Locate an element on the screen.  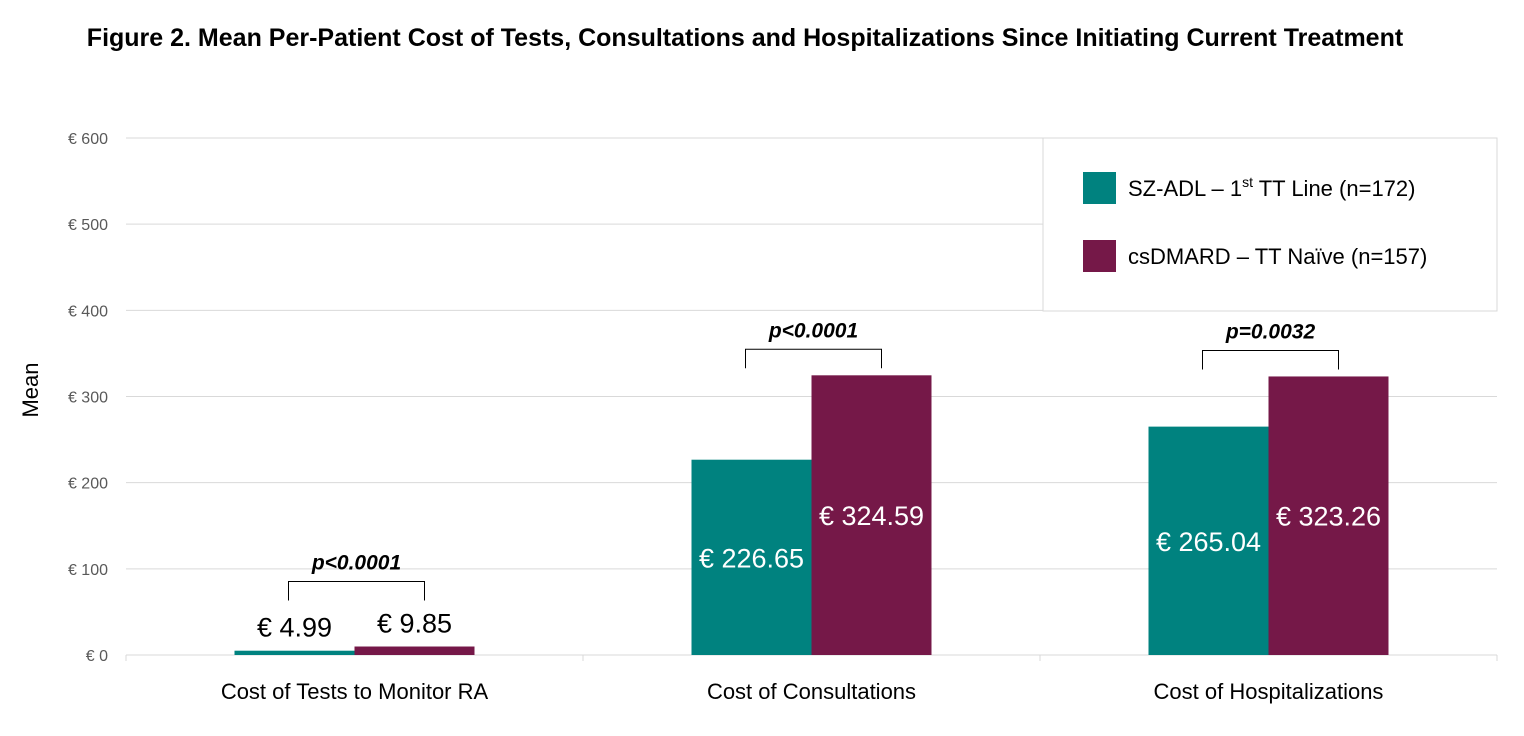
legend-box is located at coordinates (1270, 224).